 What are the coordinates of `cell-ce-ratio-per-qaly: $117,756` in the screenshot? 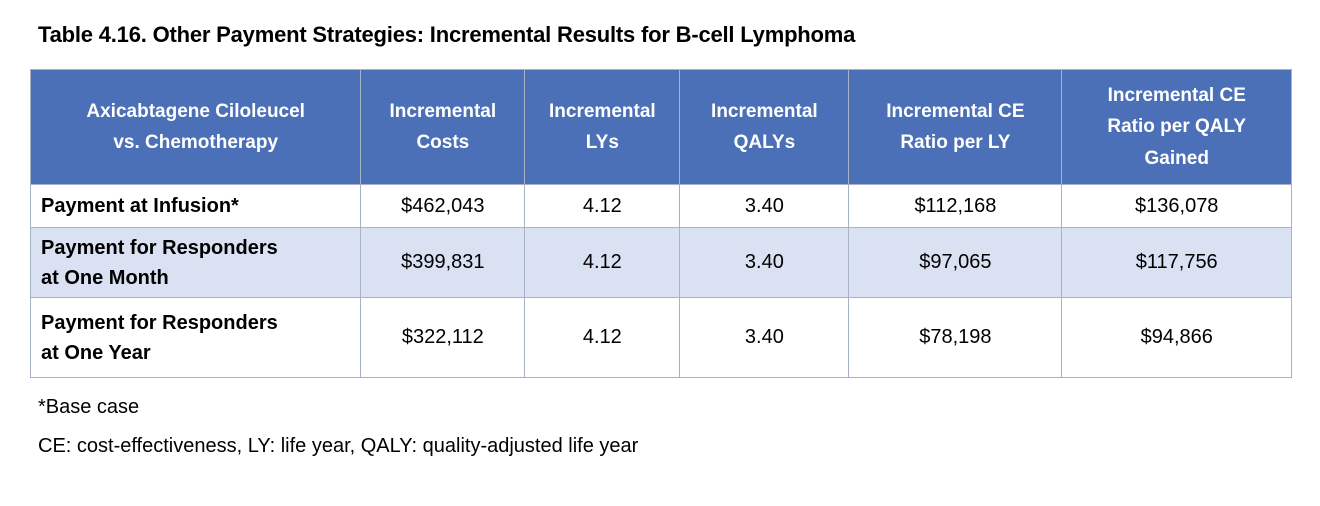 It's located at (1176, 262).